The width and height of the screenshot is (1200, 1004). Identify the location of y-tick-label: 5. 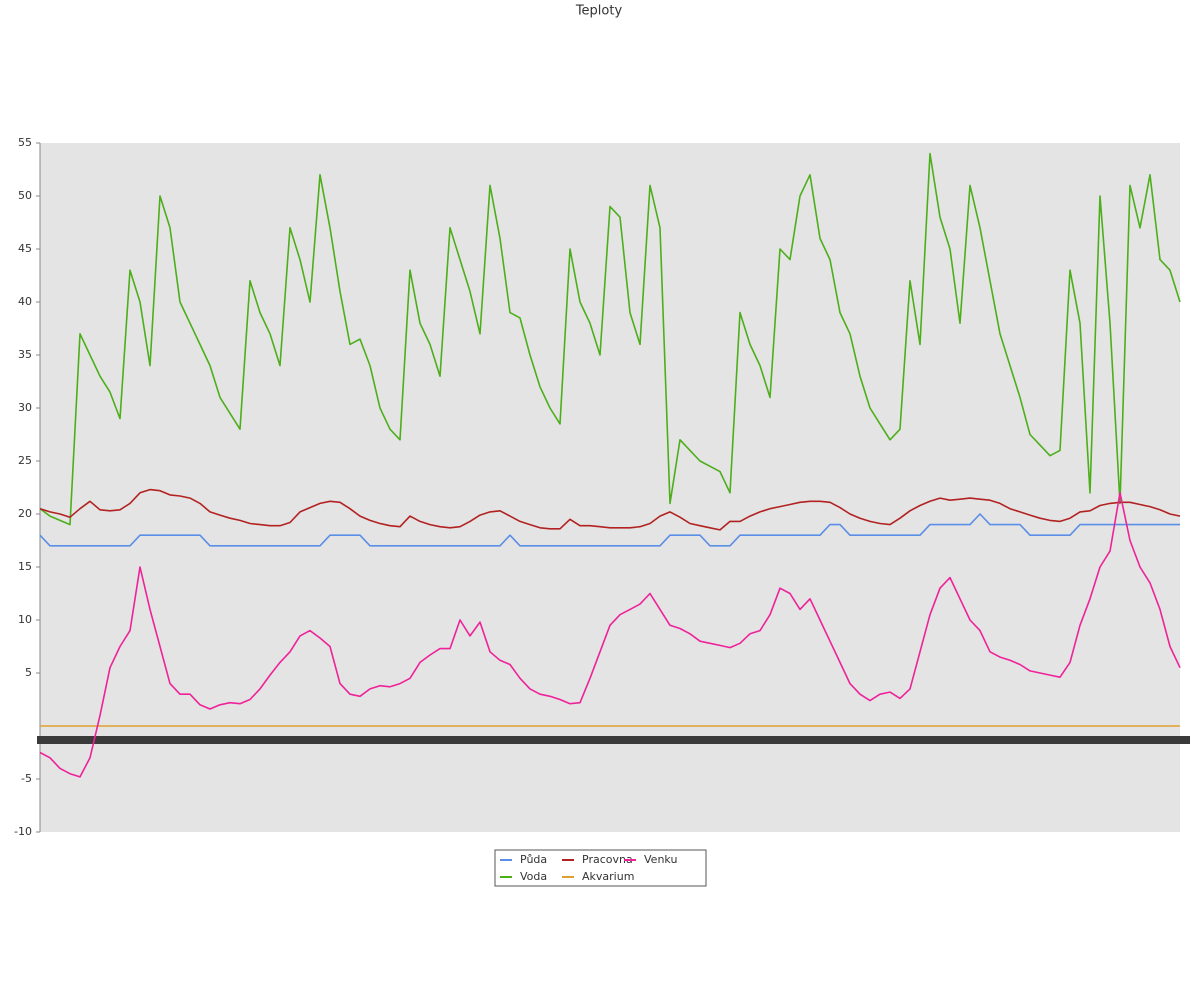
(28, 672).